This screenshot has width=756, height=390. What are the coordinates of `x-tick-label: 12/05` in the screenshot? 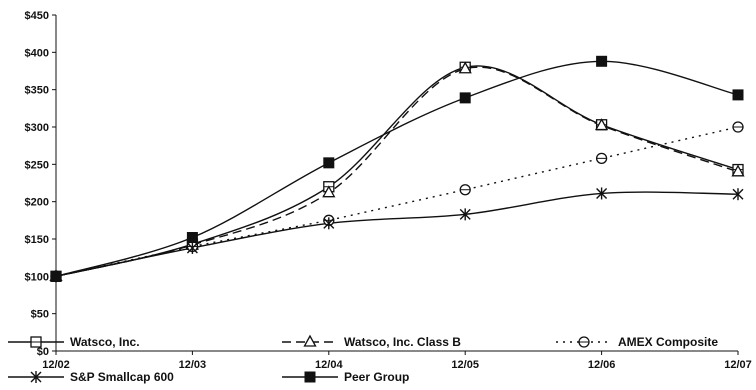 It's located at (465, 365).